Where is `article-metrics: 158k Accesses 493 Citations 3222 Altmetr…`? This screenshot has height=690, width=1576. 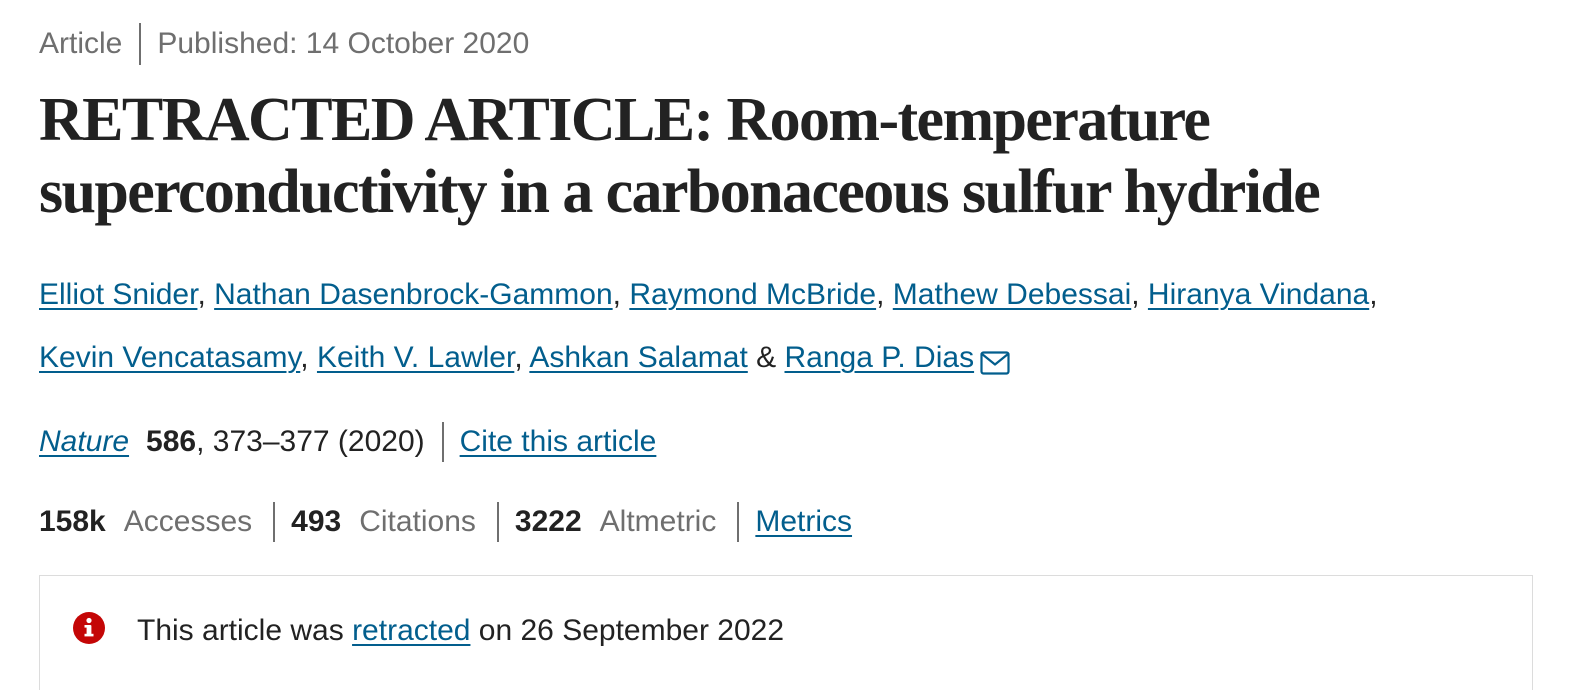 article-metrics: 158k Accesses 493 Citations 3222 Altmetr… is located at coordinates (445, 522).